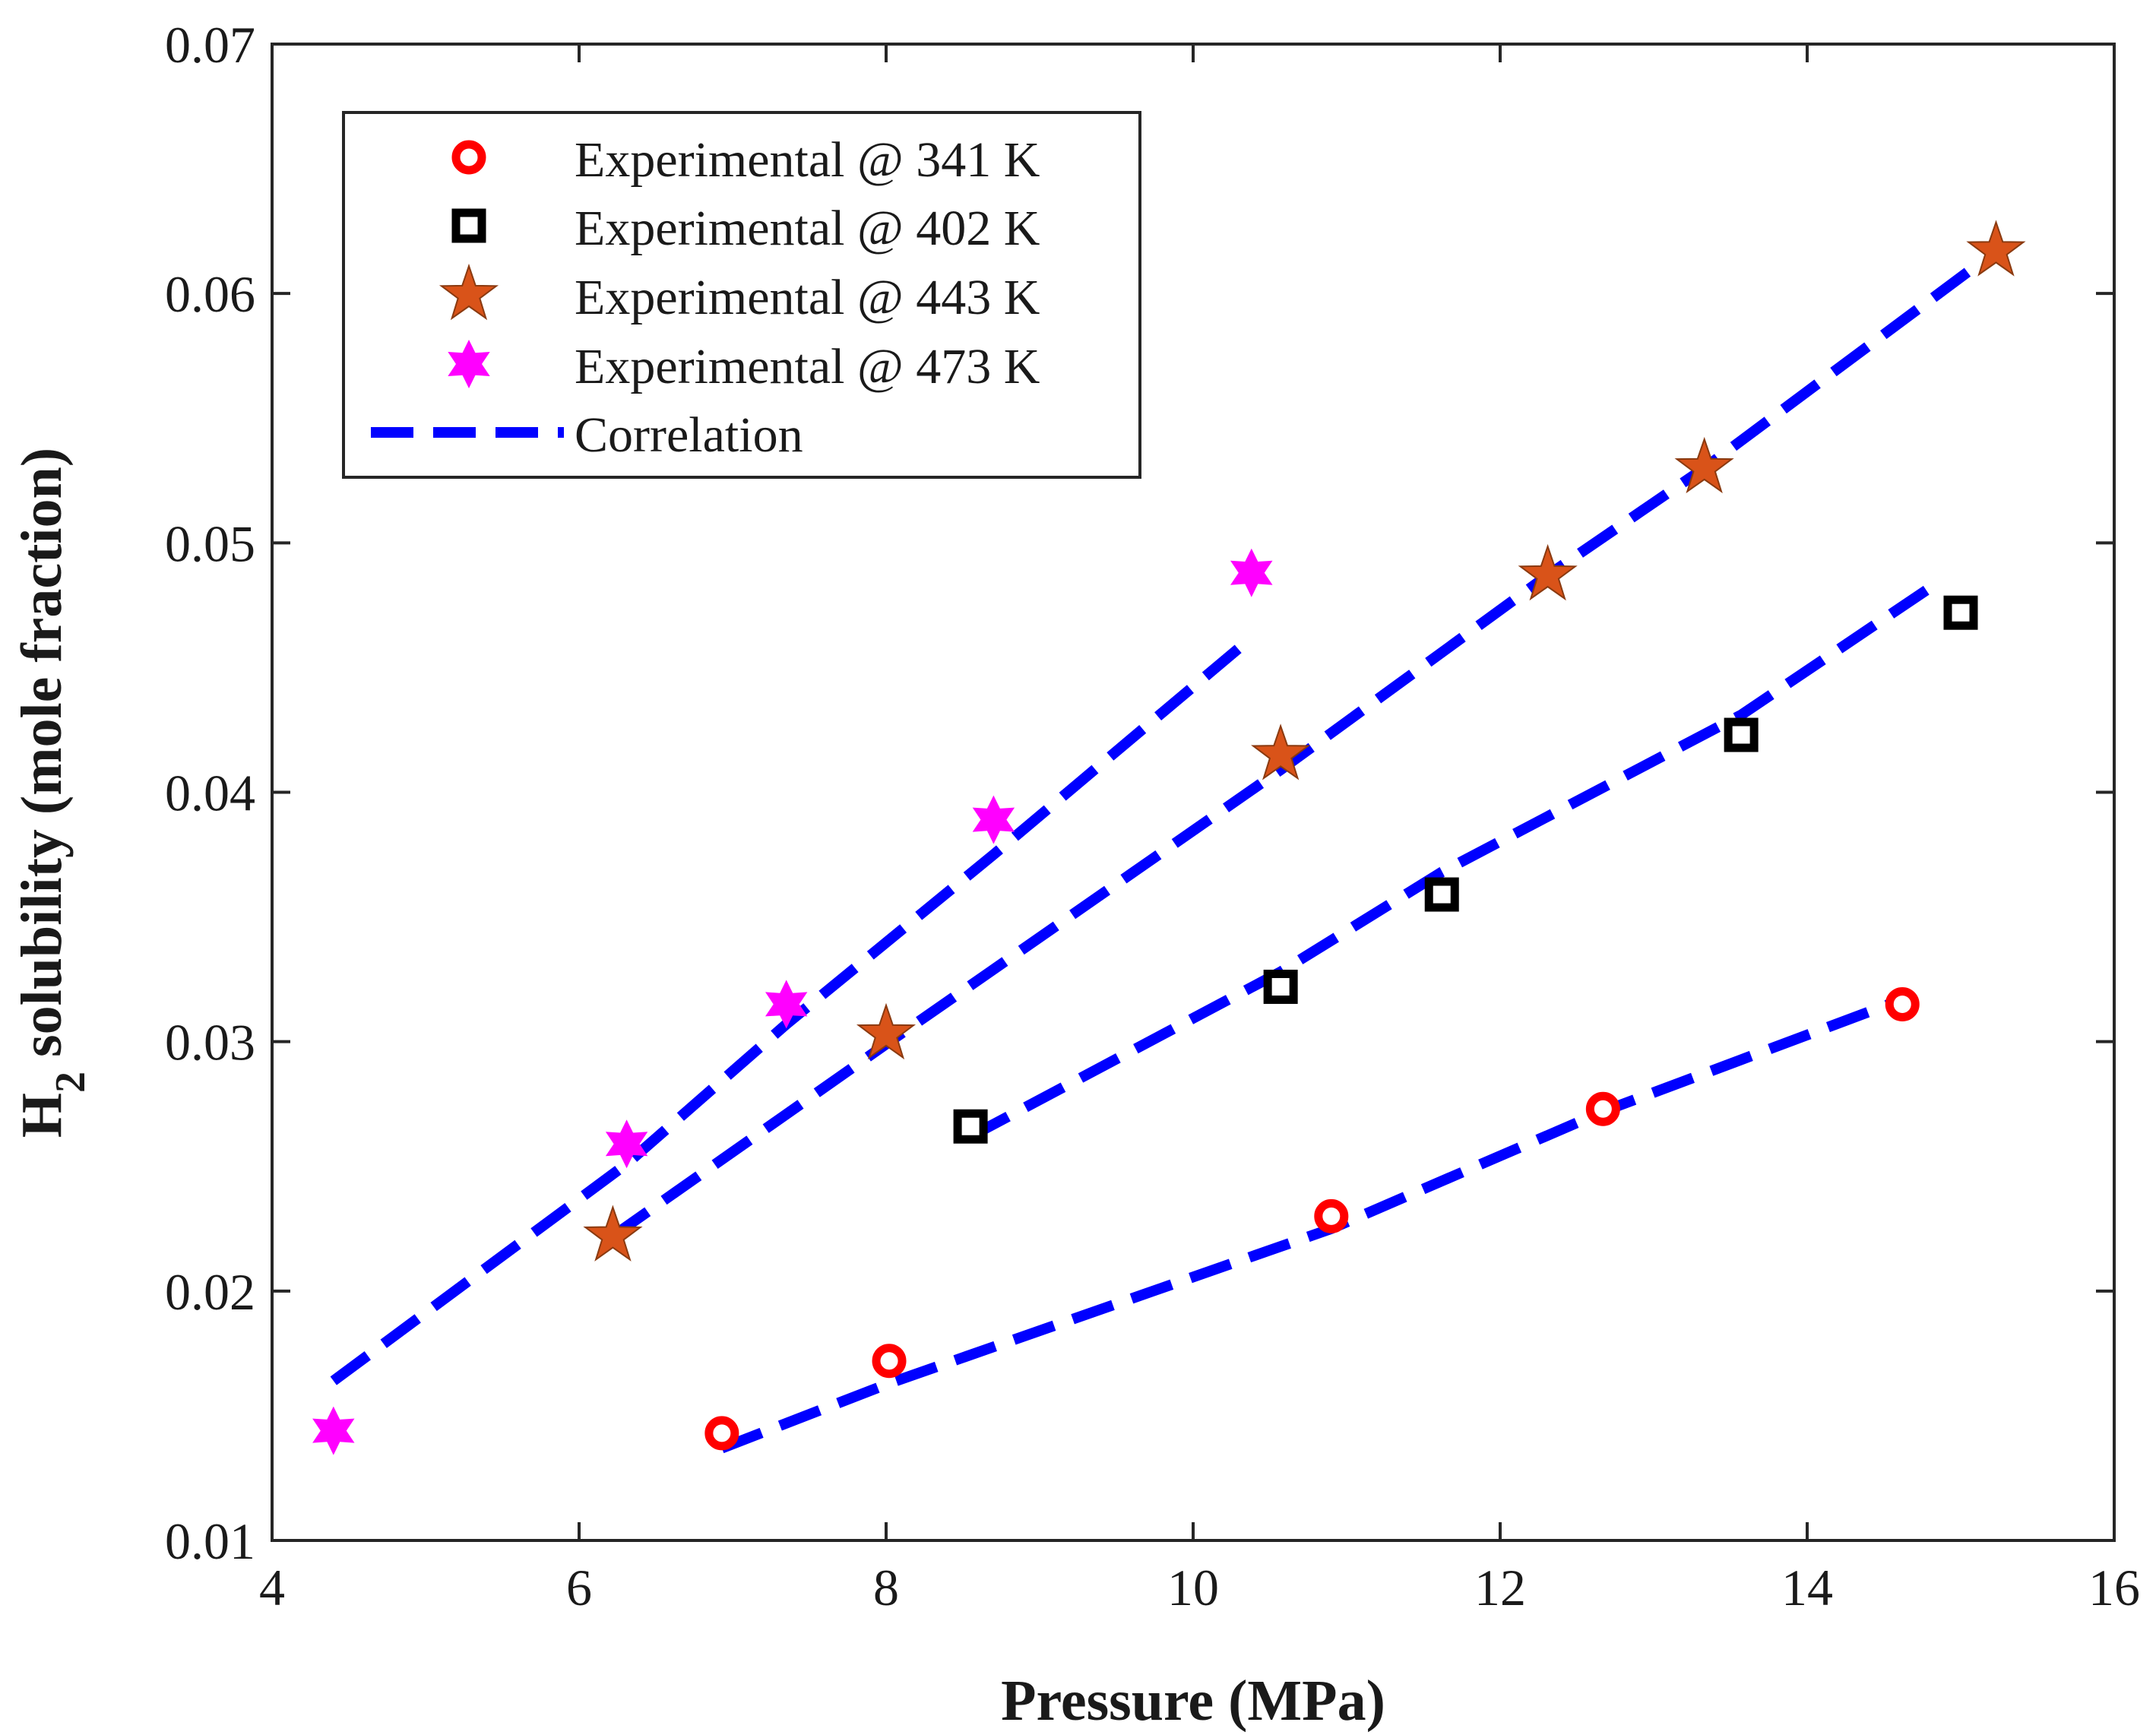 The width and height of the screenshot is (2156, 1735). Describe the element at coordinates (2114, 1588) in the screenshot. I see `x-tick-label: 16` at that location.